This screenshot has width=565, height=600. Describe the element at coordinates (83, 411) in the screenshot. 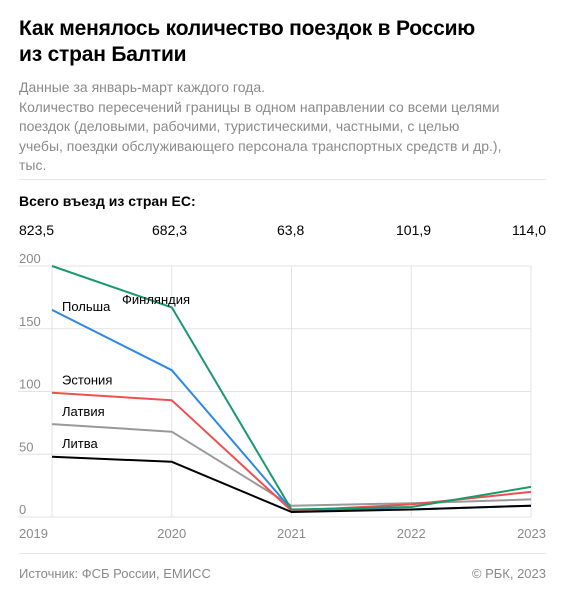

I see `series-label: Латвия` at that location.